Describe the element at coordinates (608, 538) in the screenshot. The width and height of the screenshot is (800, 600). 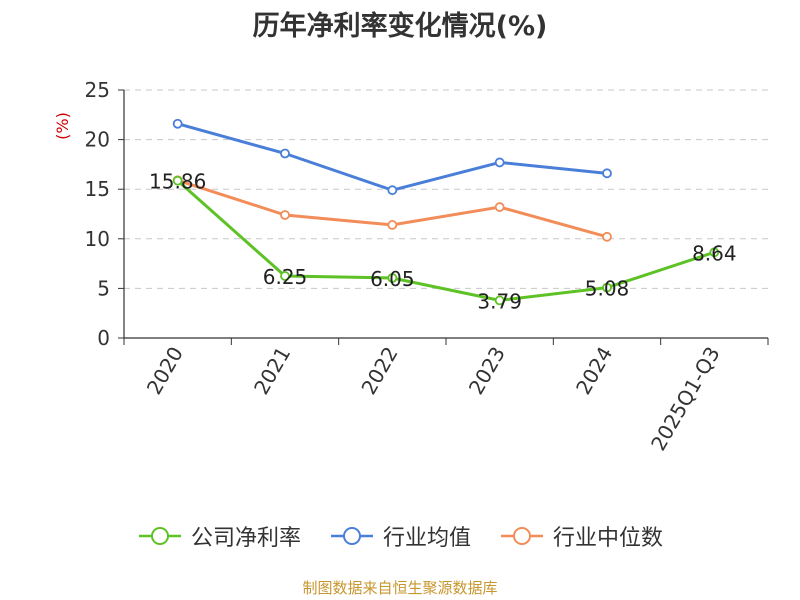
I see `legend-label: 行业中位数` at that location.